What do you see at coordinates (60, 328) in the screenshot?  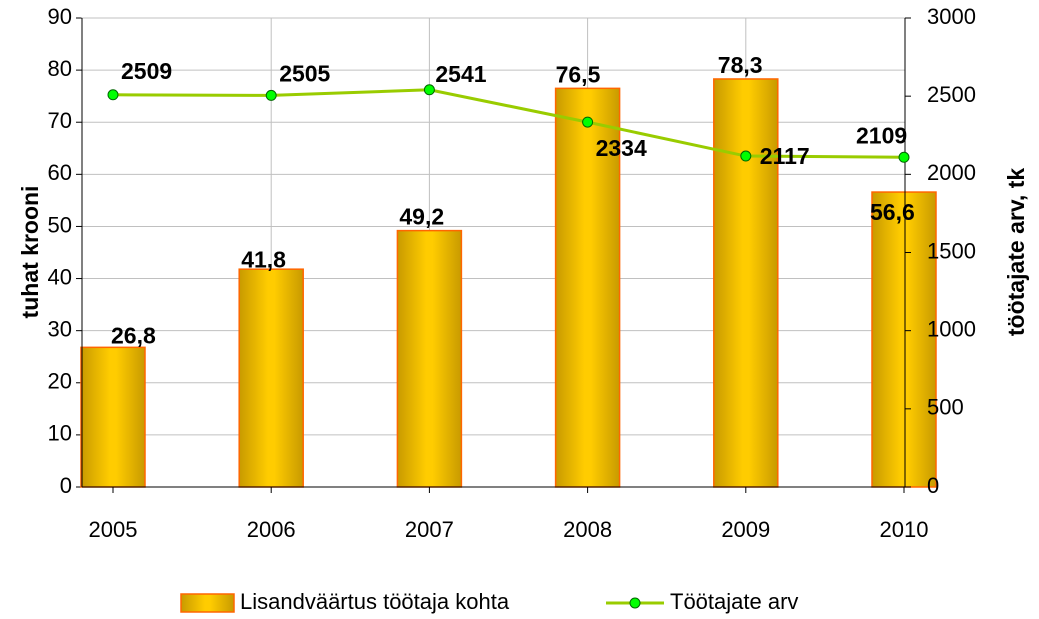 I see `y-tick-label: 30` at bounding box center [60, 328].